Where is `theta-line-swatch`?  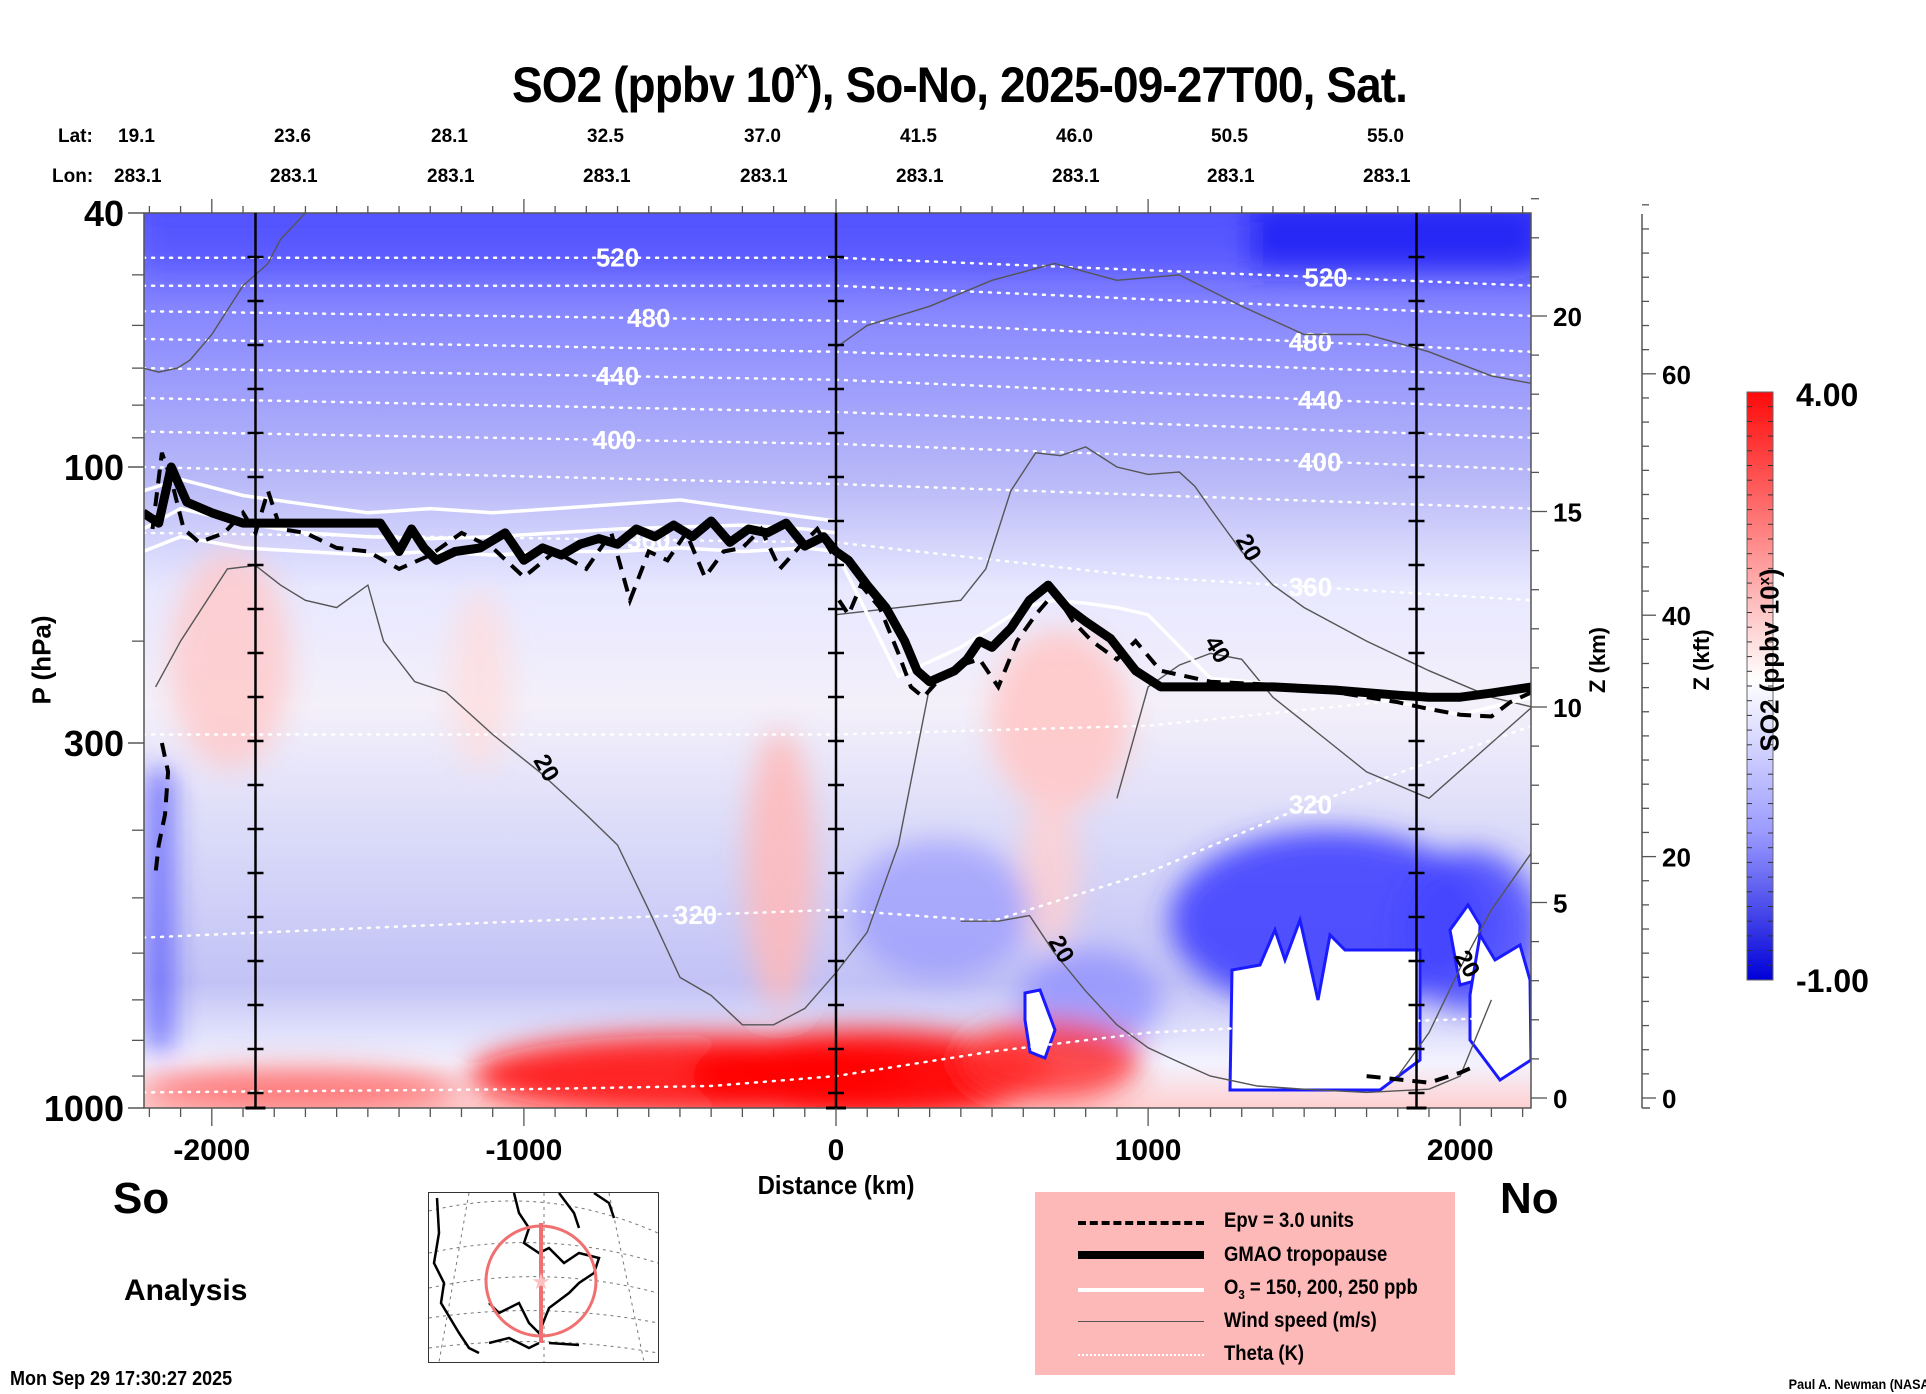 theta-line-swatch is located at coordinates (1141, 1355).